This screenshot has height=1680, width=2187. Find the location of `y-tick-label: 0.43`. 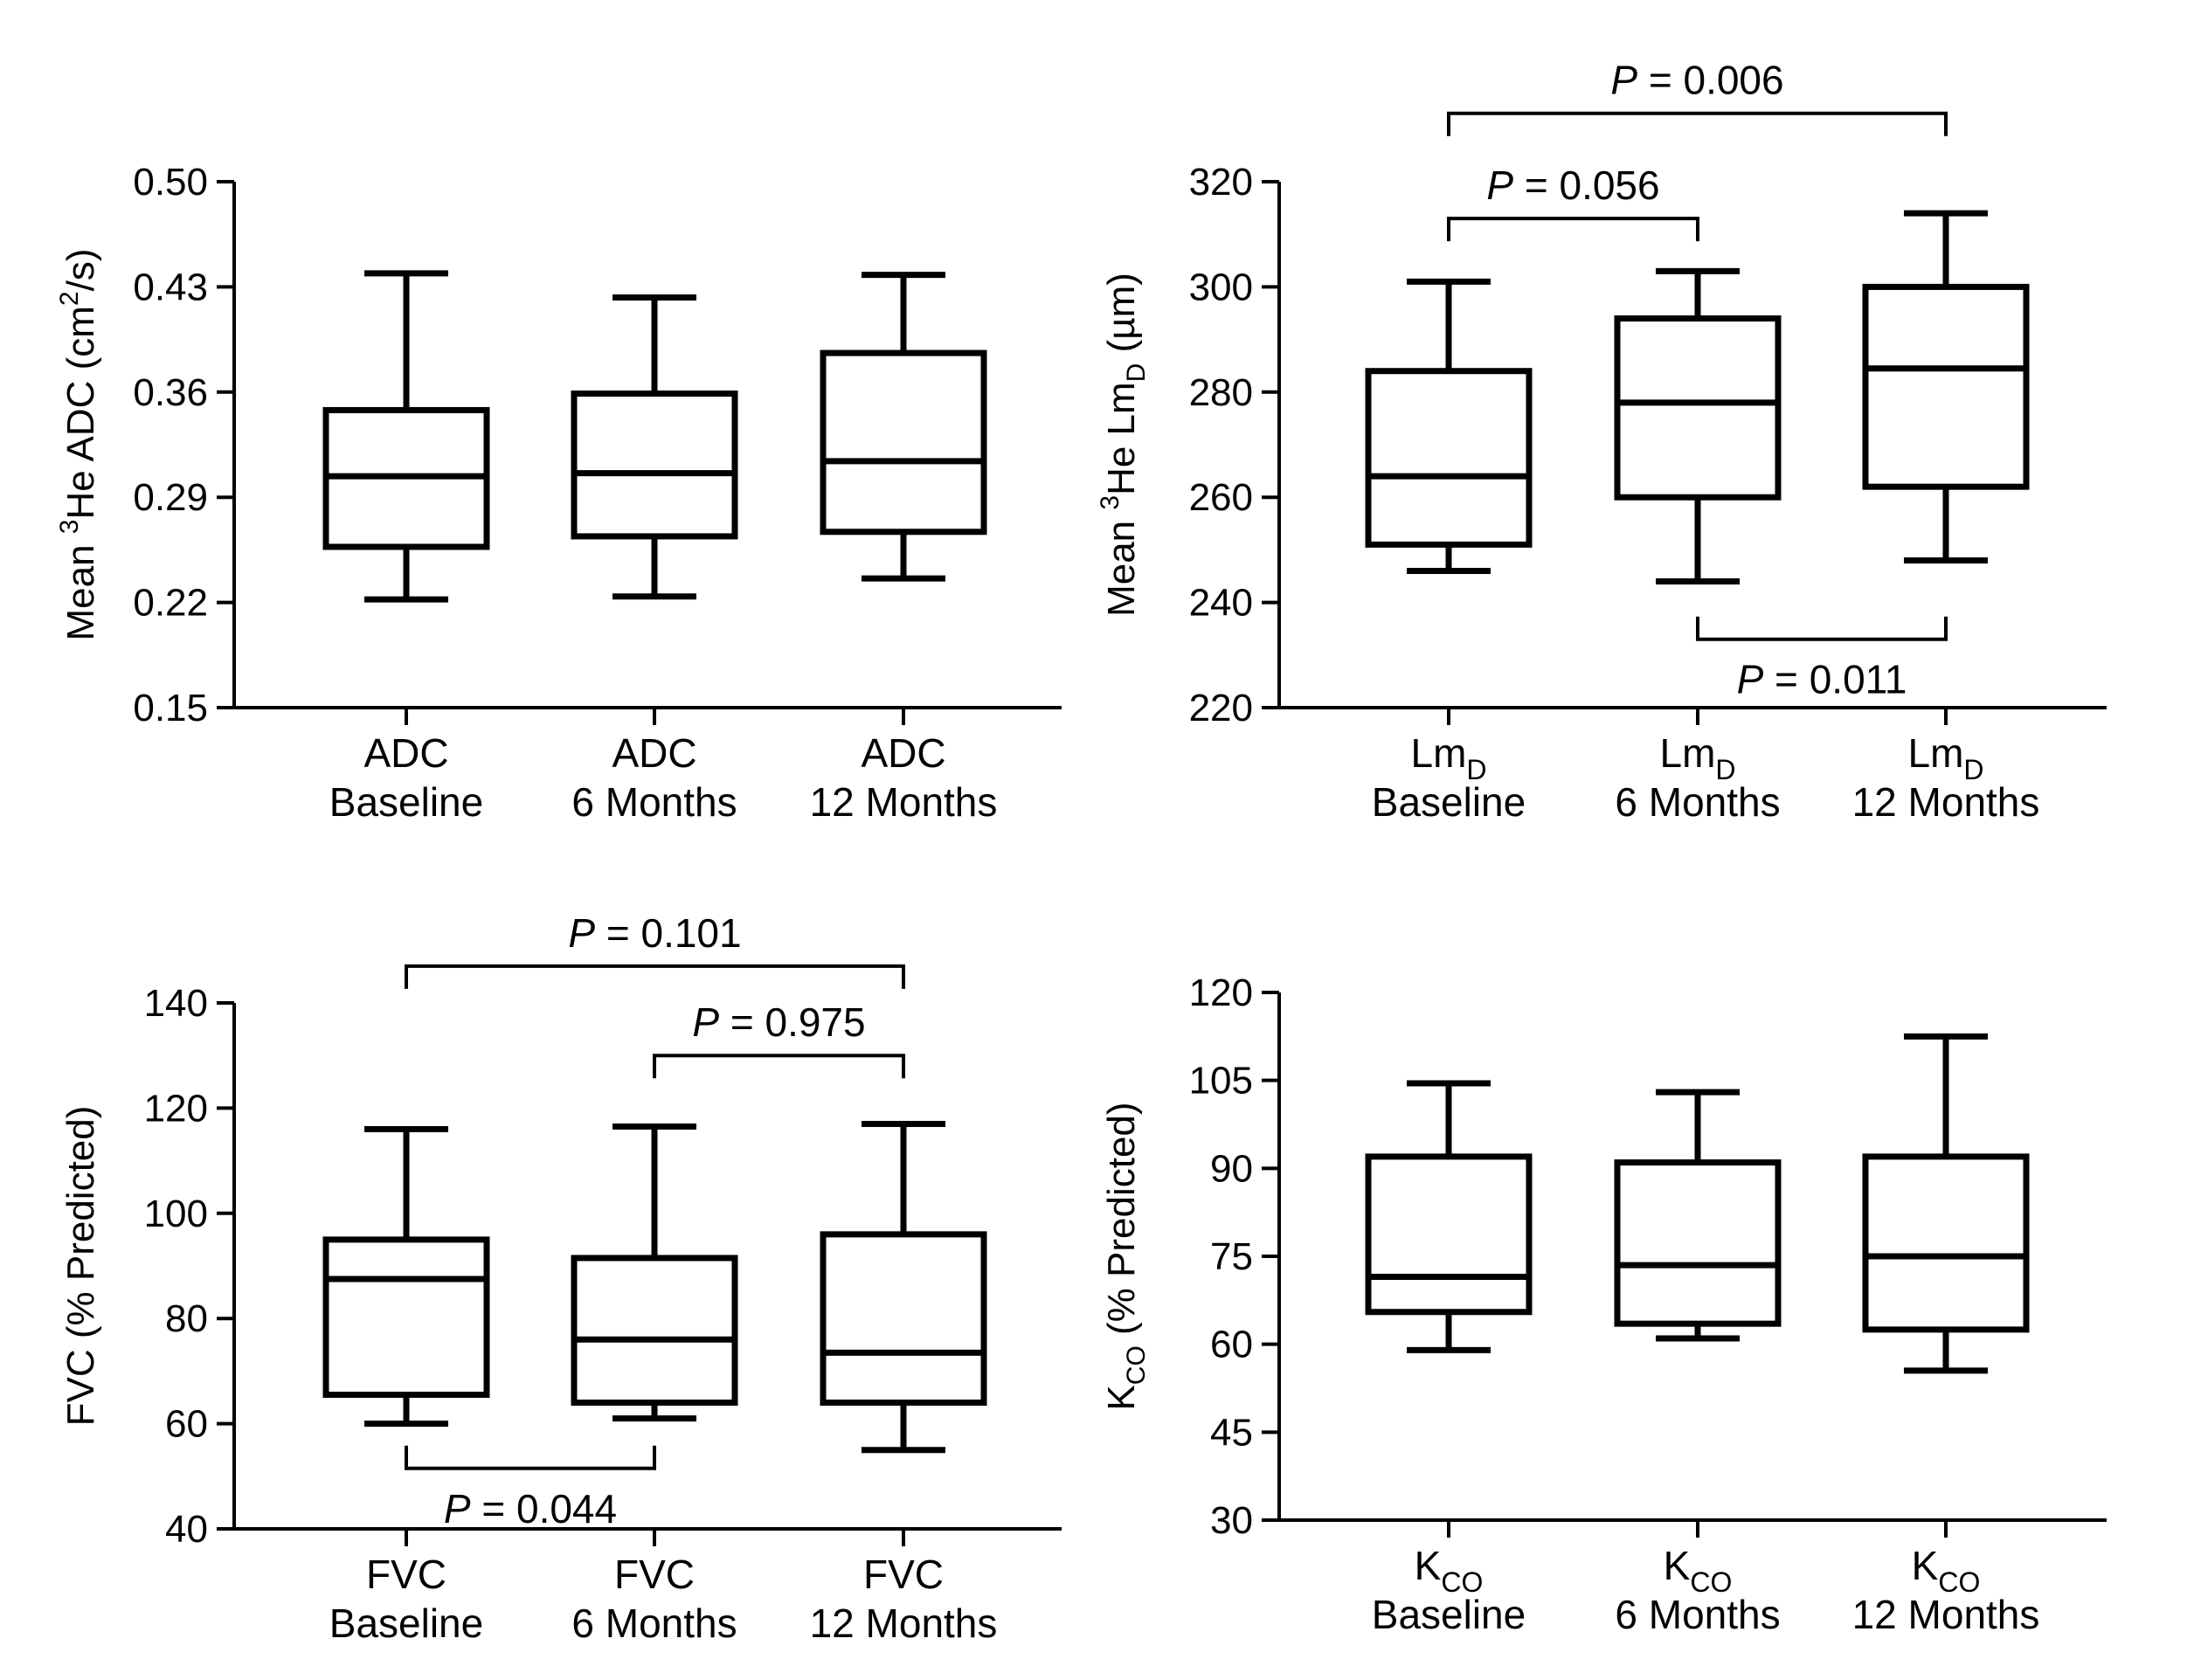

y-tick-label: 0.43 is located at coordinates (170, 287).